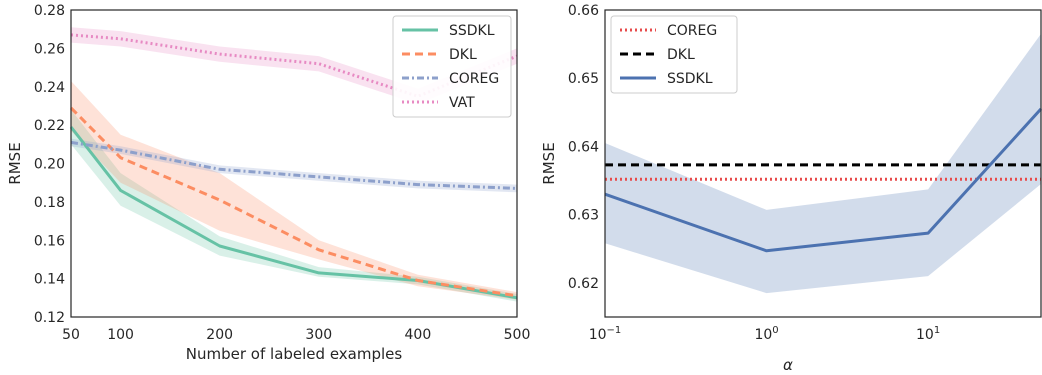 The height and width of the screenshot is (375, 1042). What do you see at coordinates (49, 11) in the screenshot?
I see `left-y-tick-label: 0.28` at bounding box center [49, 11].